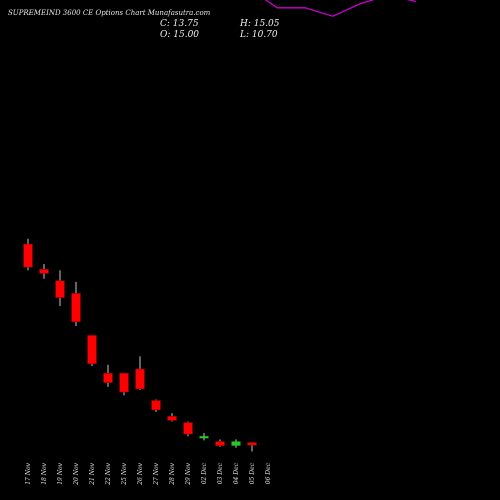  What do you see at coordinates (179, 24) in the screenshot?
I see `close-value: C: 13.75` at bounding box center [179, 24].